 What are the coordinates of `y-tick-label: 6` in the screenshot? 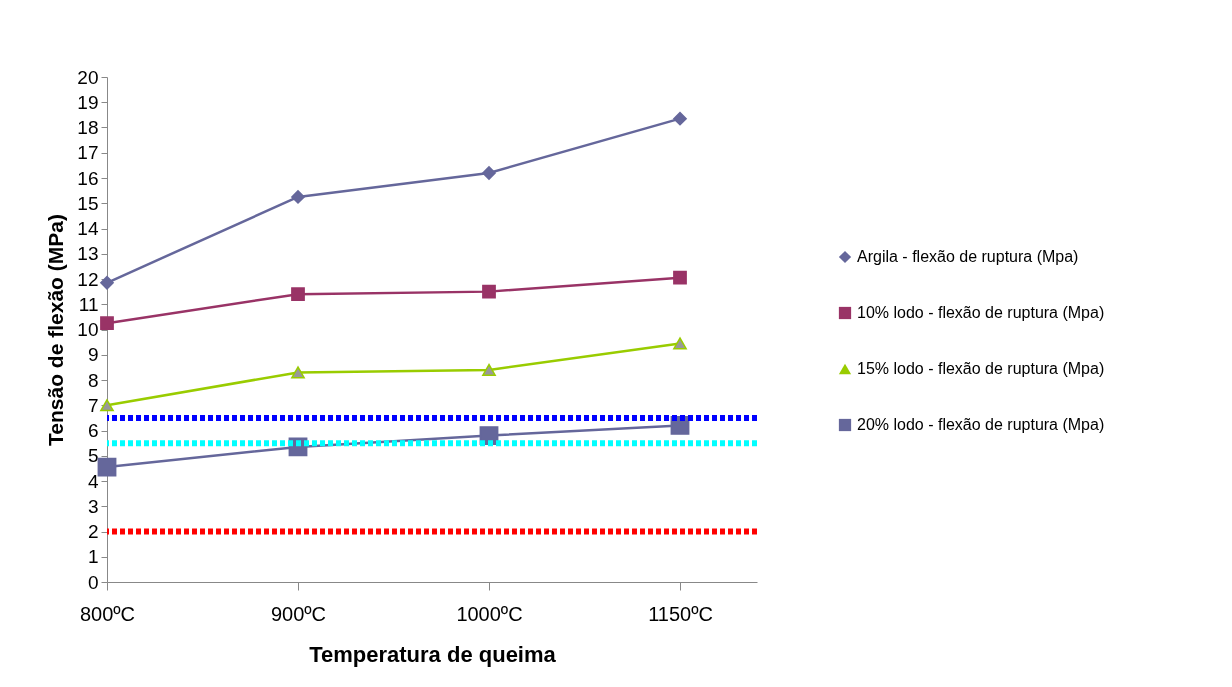 It's located at (93, 430).